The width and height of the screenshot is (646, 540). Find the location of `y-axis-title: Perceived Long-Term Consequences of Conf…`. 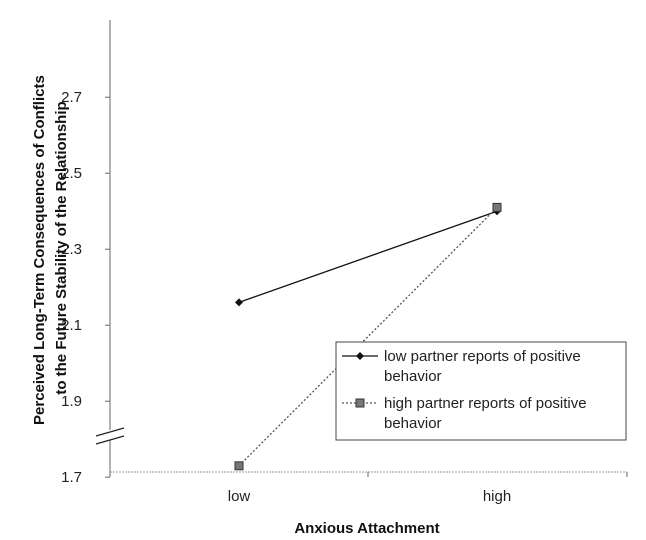

y-axis-title: Perceived Long-Term Consequences of Conf… is located at coordinates (50, 248).